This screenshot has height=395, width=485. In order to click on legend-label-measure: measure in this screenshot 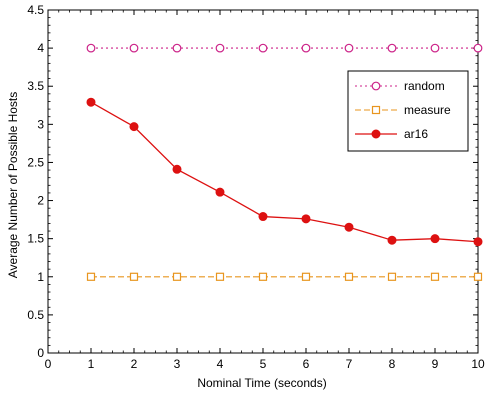, I will do `click(427, 110)`.